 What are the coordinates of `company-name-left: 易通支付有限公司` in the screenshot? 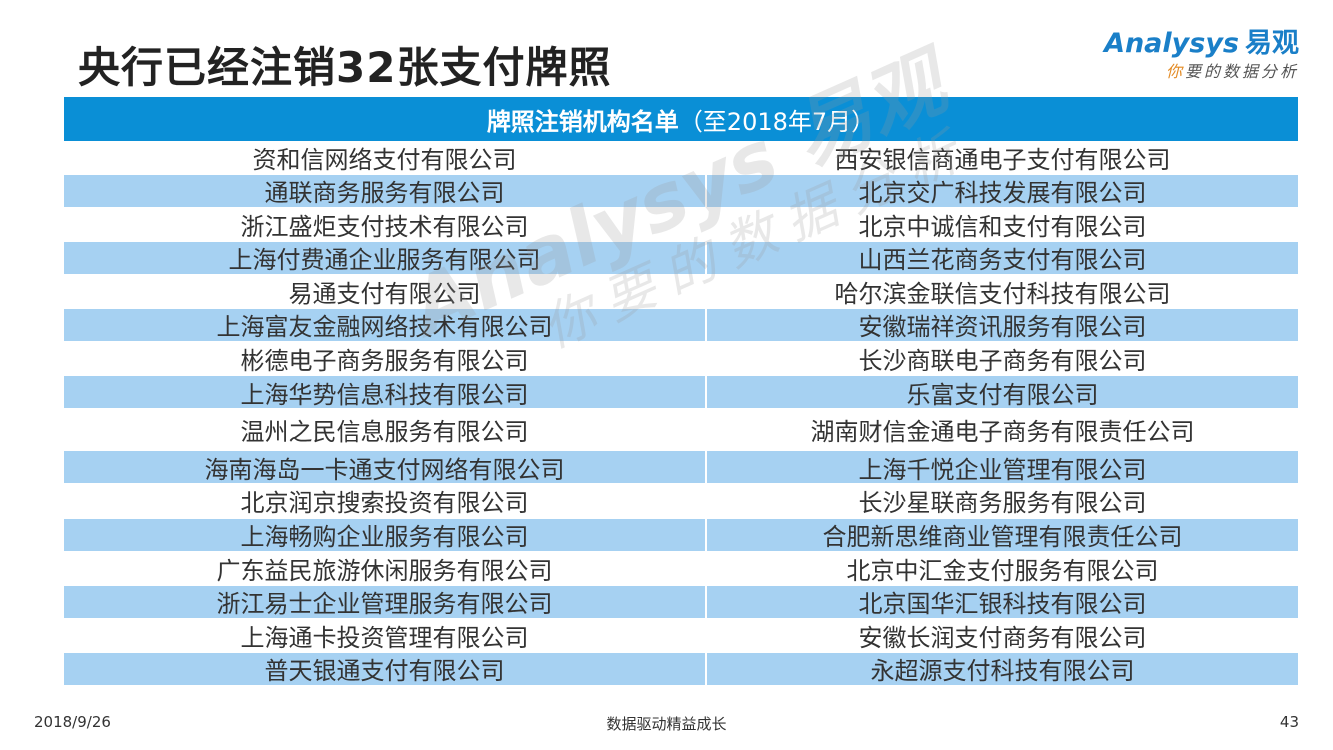 It's located at (384, 291).